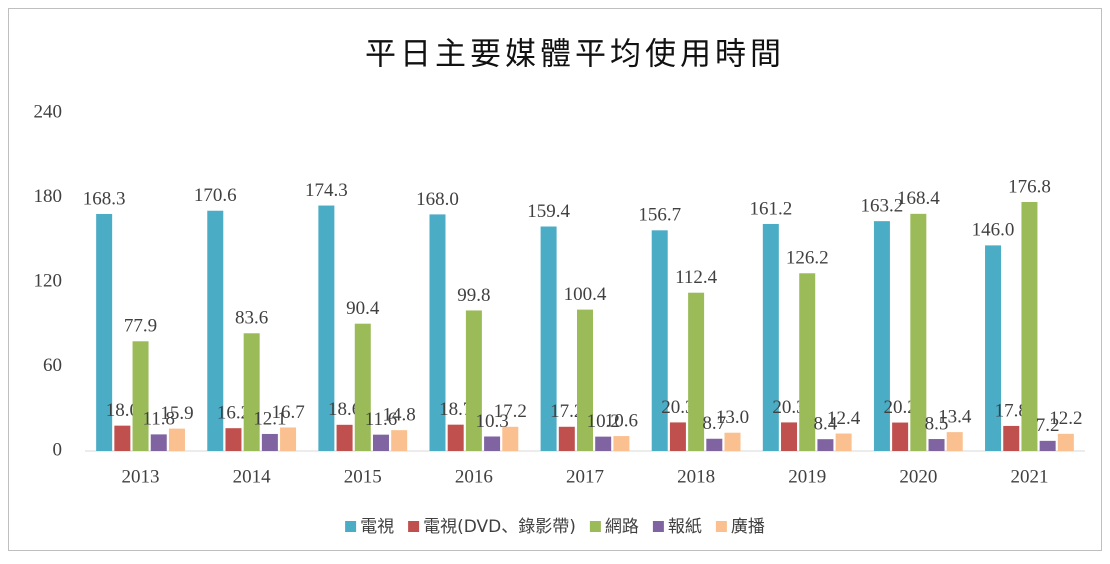 This screenshot has width=1110, height=564. I want to click on data-label: 156.7, so click(659, 215).